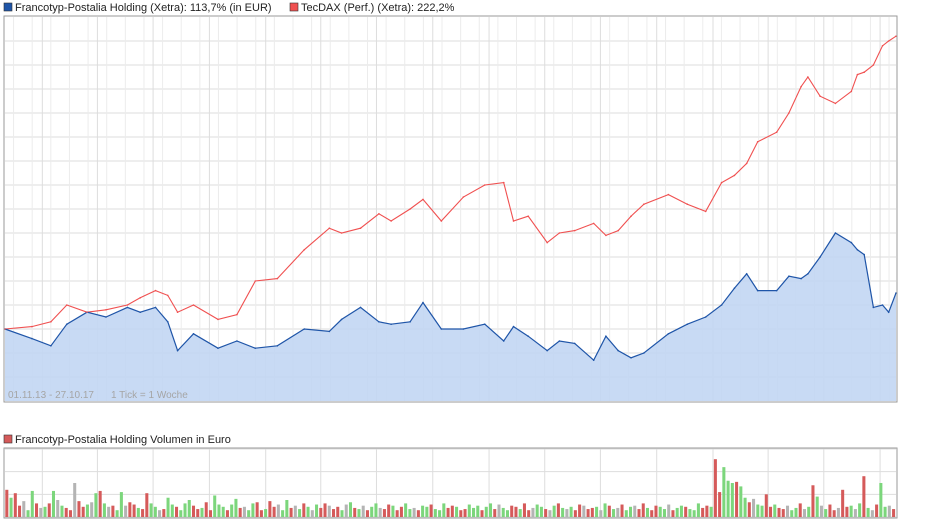 The image size is (940, 529). I want to click on legend-main-swatch, so click(8, 7).